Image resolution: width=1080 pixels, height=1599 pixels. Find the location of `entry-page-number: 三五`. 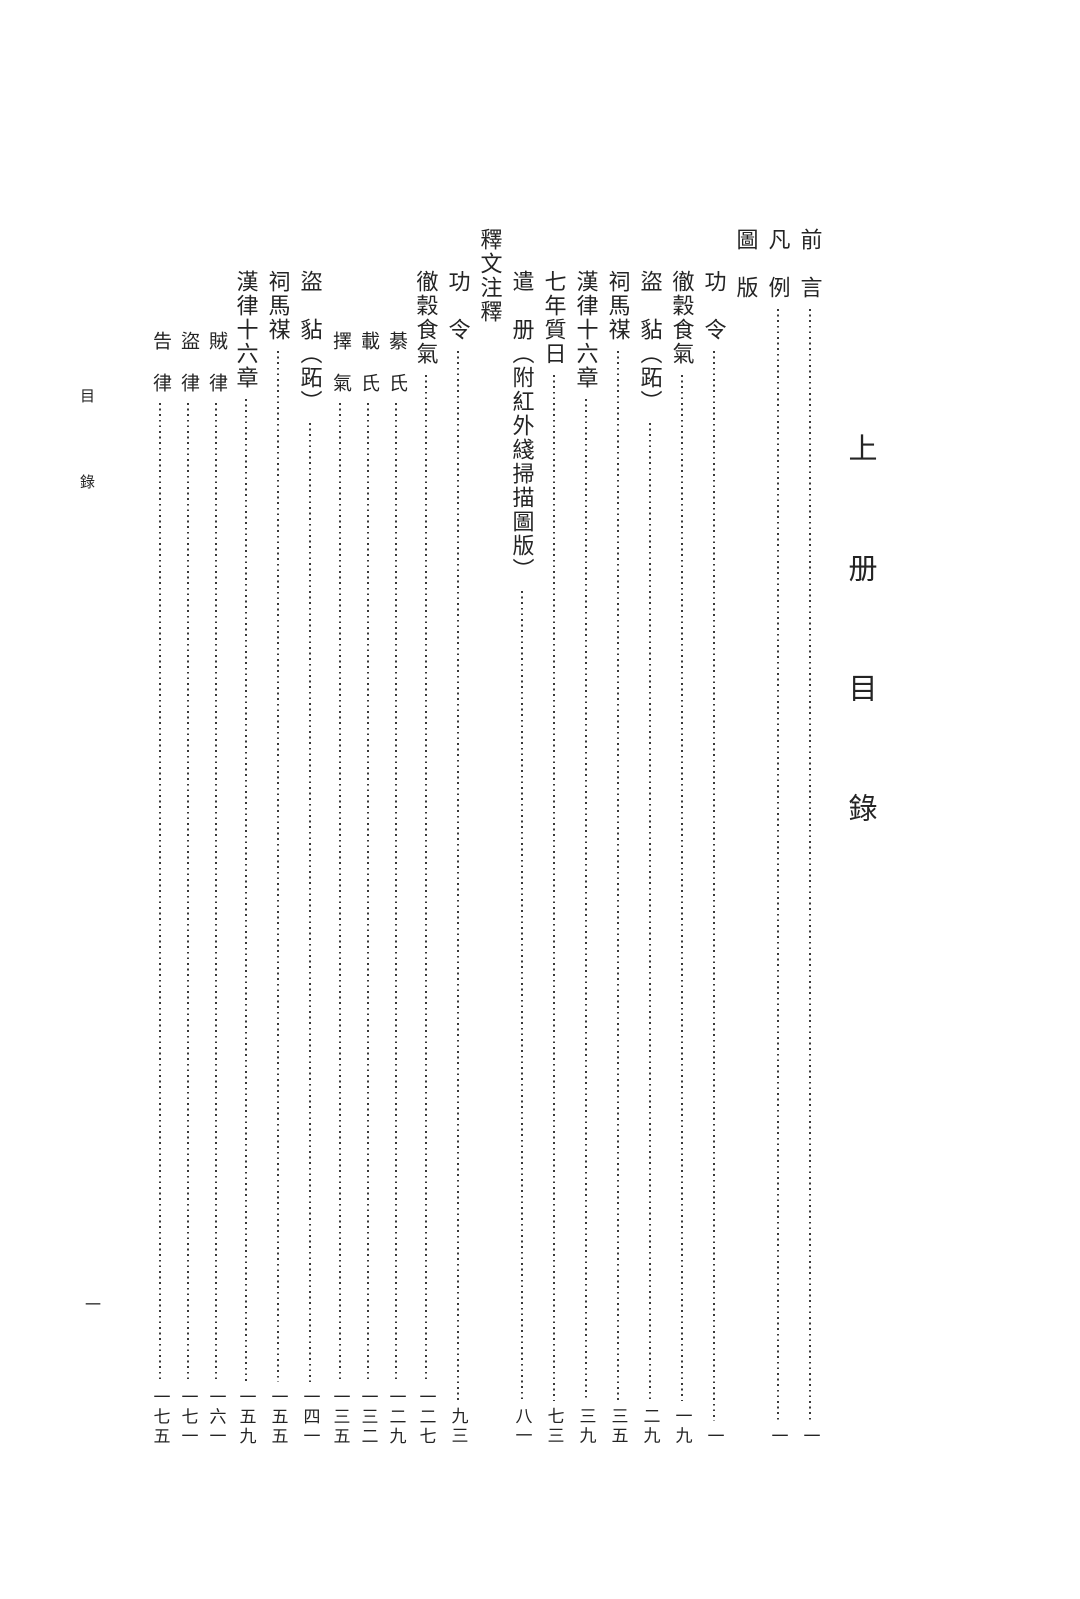

entry-page-number: 三五 is located at coordinates (618, 1426).